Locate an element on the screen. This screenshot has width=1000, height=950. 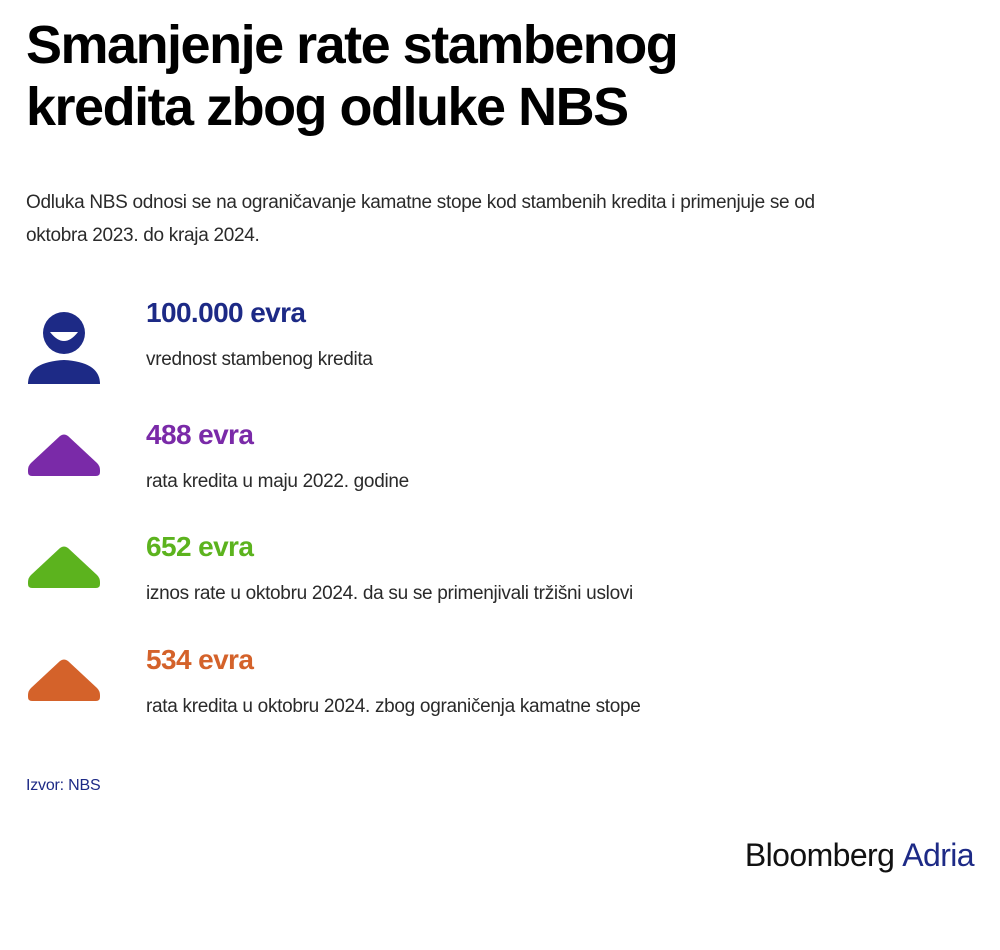
stat-description: rata kredita u maju 2022. godine is located at coordinates (277, 481).